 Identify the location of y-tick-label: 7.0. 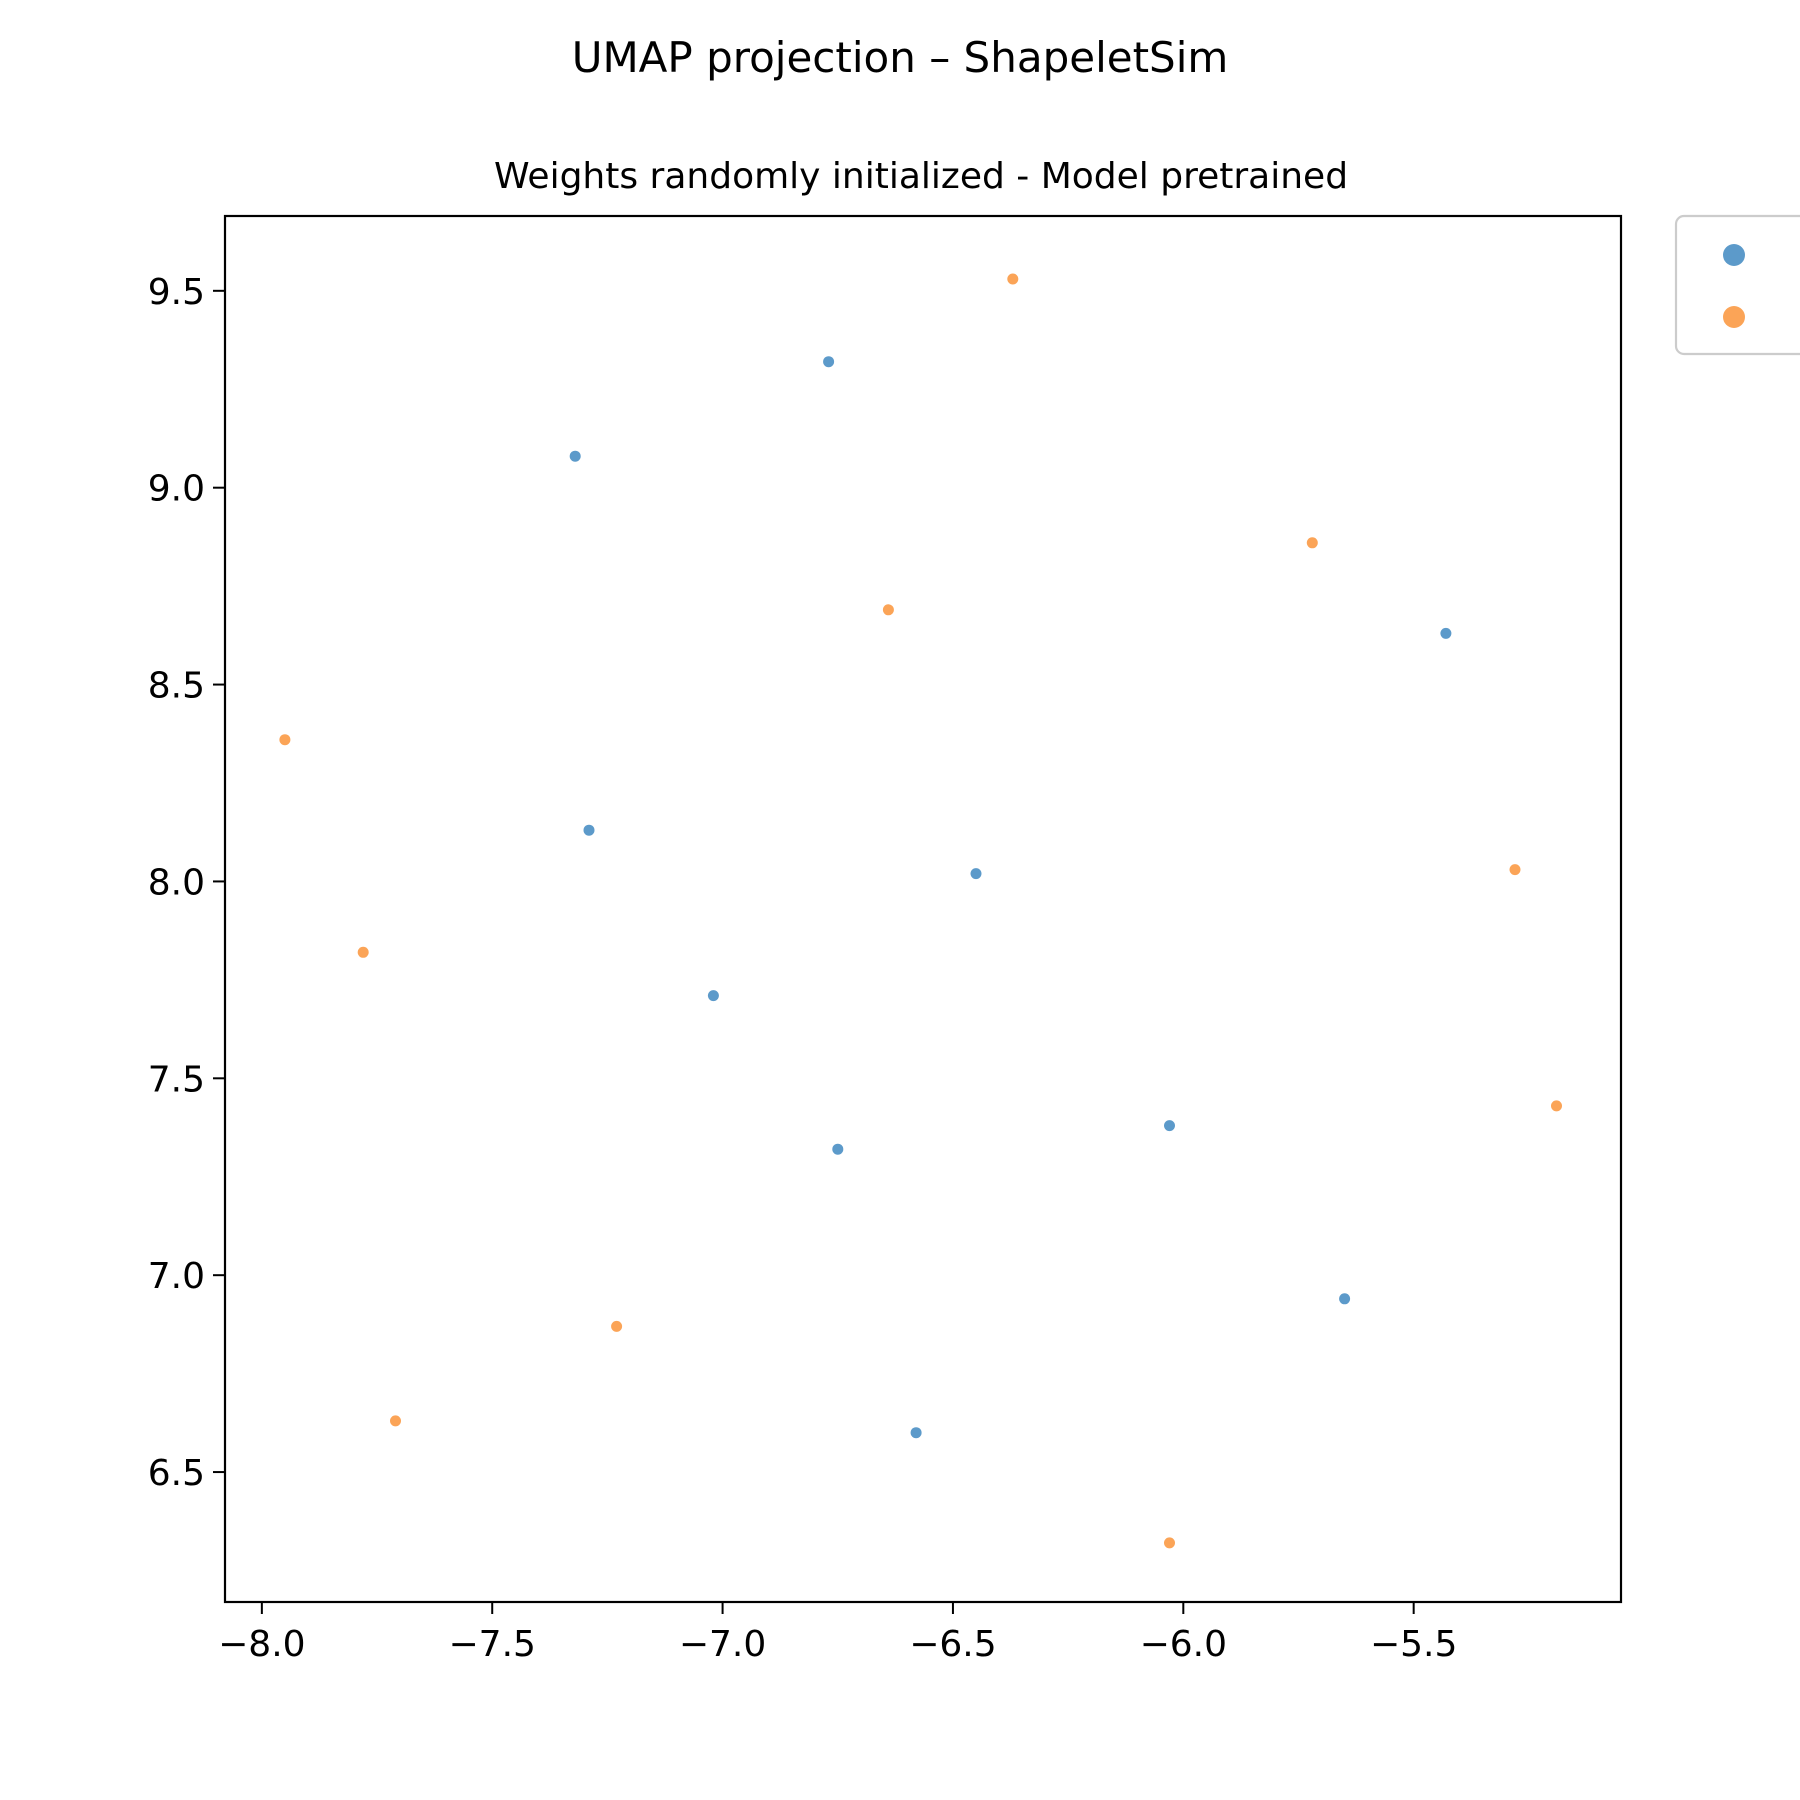
(176, 1276).